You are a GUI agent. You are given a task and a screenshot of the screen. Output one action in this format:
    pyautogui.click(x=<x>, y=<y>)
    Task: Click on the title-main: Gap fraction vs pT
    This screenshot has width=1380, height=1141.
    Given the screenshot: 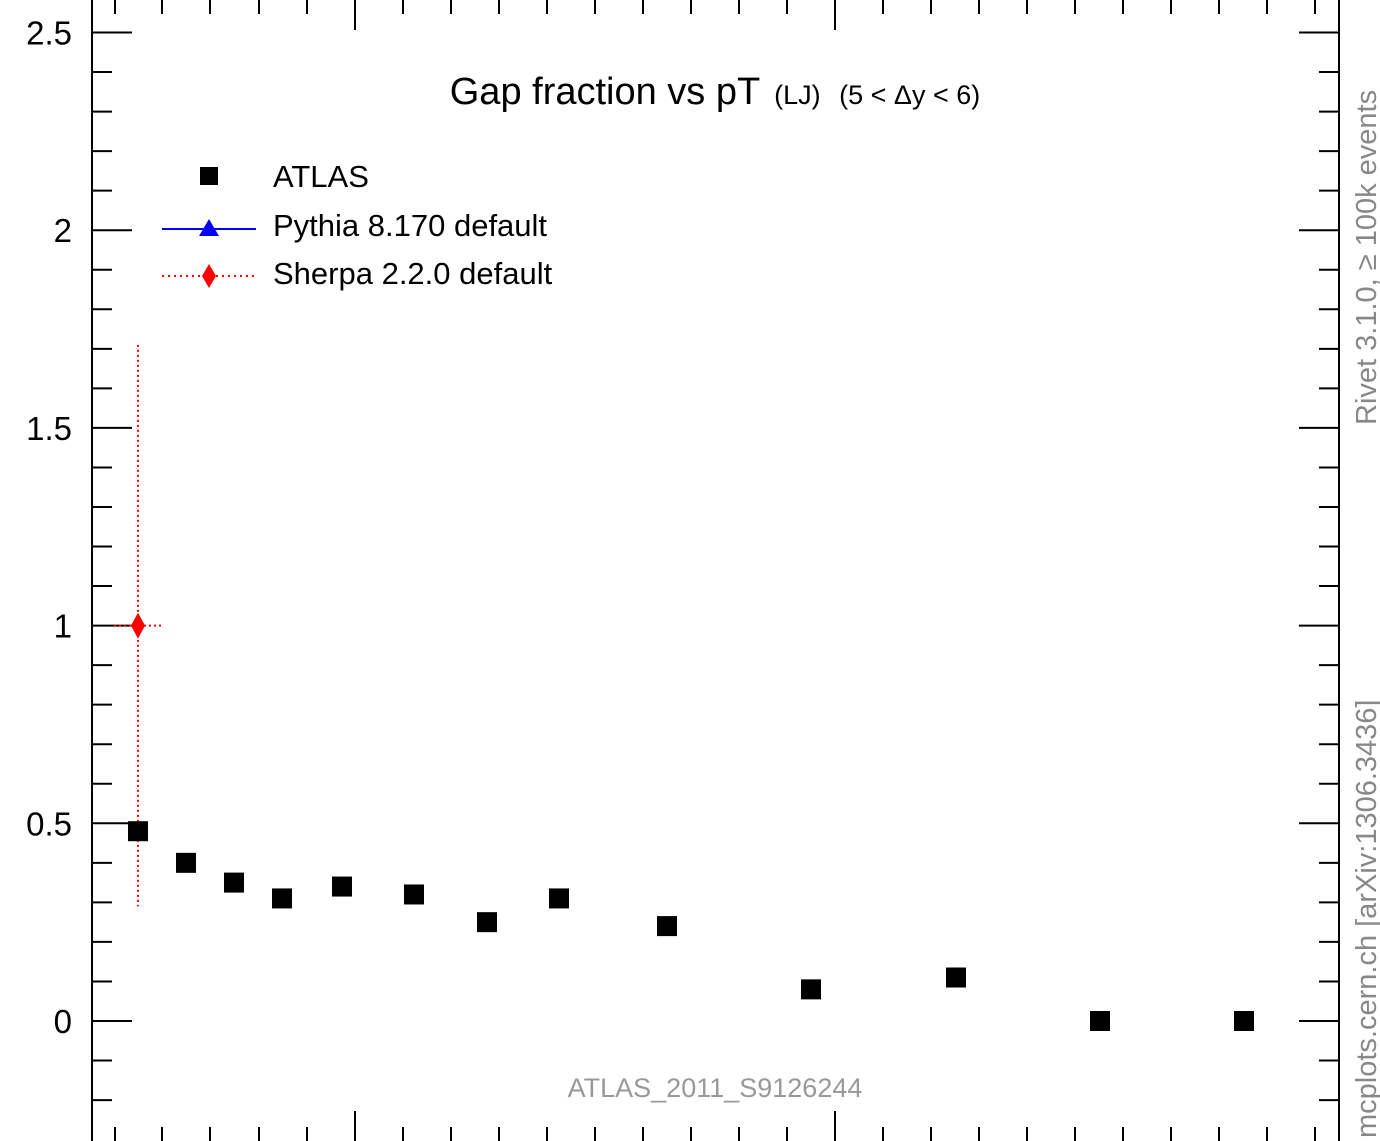 What is the action you would take?
    pyautogui.click(x=605, y=92)
    